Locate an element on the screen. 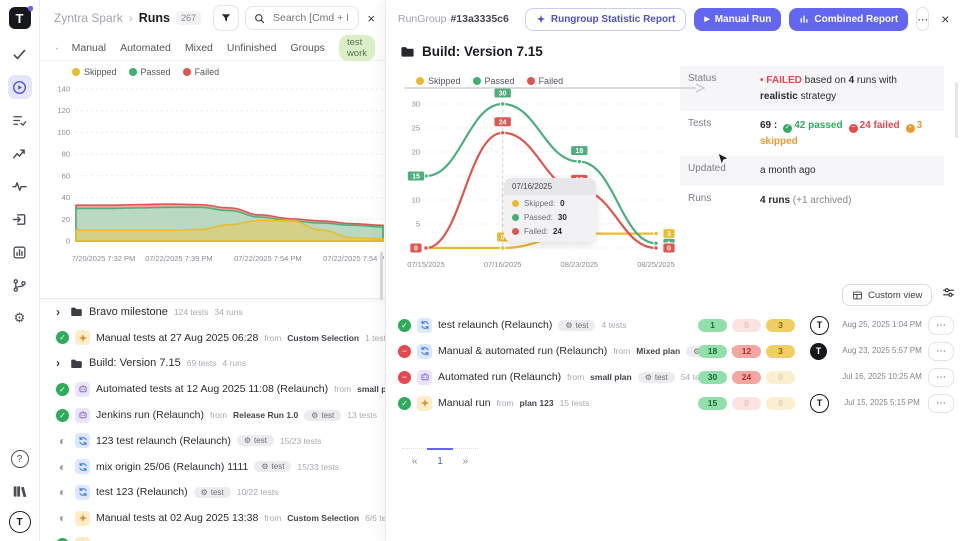  branches-icon is located at coordinates (20, 285).